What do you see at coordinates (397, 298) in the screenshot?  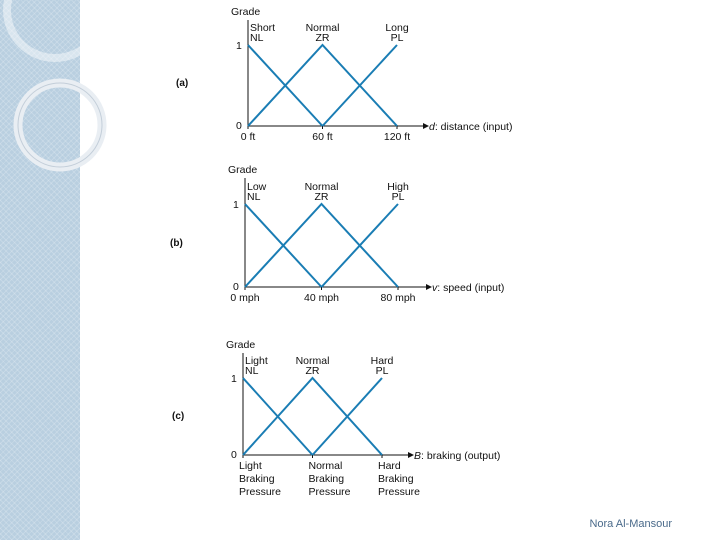 I see `x-tick-label: 80 mph` at bounding box center [397, 298].